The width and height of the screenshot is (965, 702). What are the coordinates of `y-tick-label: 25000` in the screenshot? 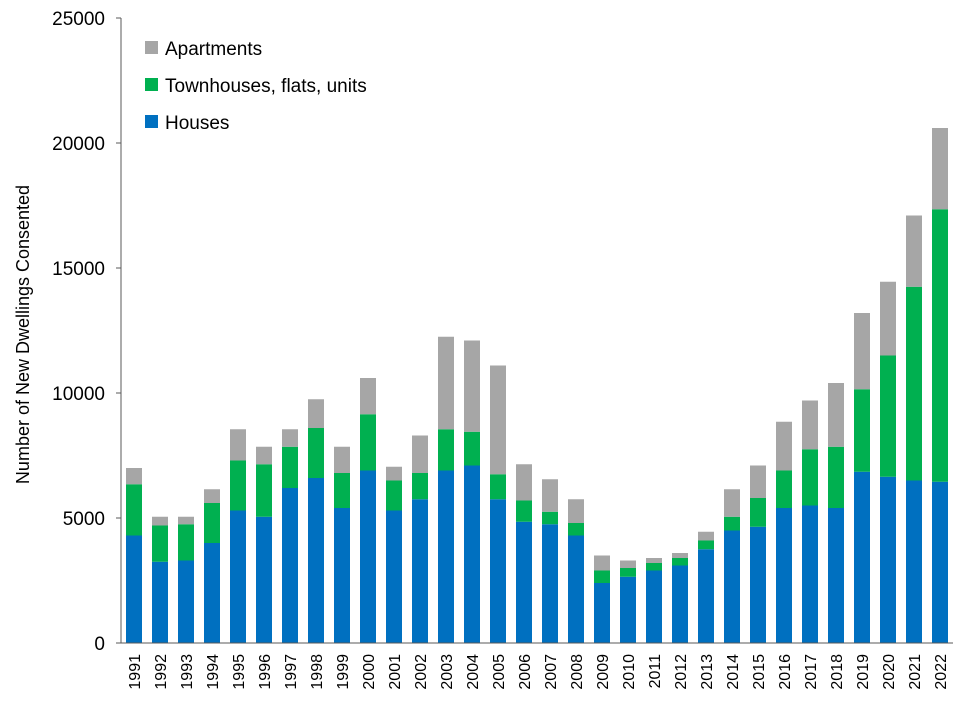 It's located at (78, 19).